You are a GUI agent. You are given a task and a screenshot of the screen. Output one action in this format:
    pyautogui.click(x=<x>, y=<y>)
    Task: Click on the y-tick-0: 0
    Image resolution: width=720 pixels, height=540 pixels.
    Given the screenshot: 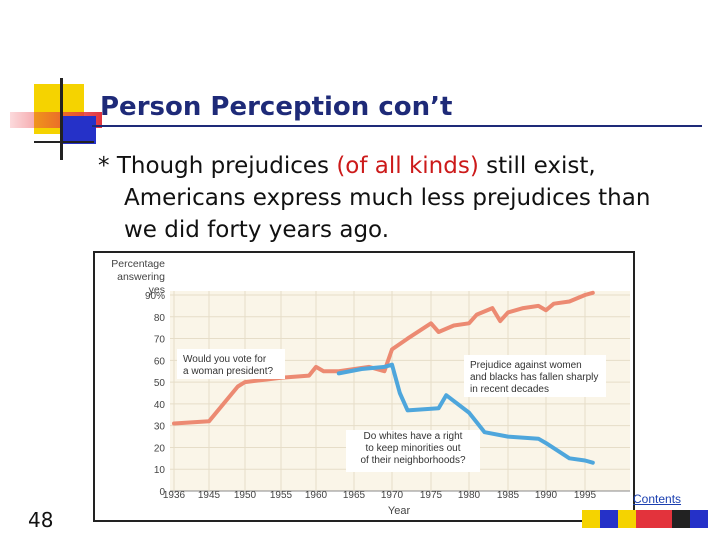 What is the action you would take?
    pyautogui.click(x=162, y=492)
    